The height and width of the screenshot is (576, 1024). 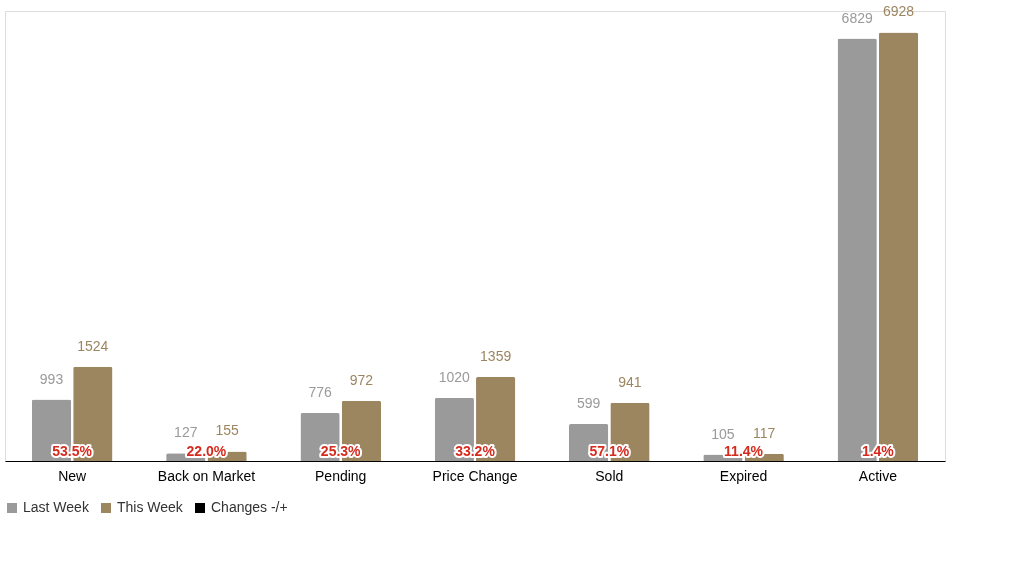 I want to click on data-label: 1524, so click(x=93, y=345).